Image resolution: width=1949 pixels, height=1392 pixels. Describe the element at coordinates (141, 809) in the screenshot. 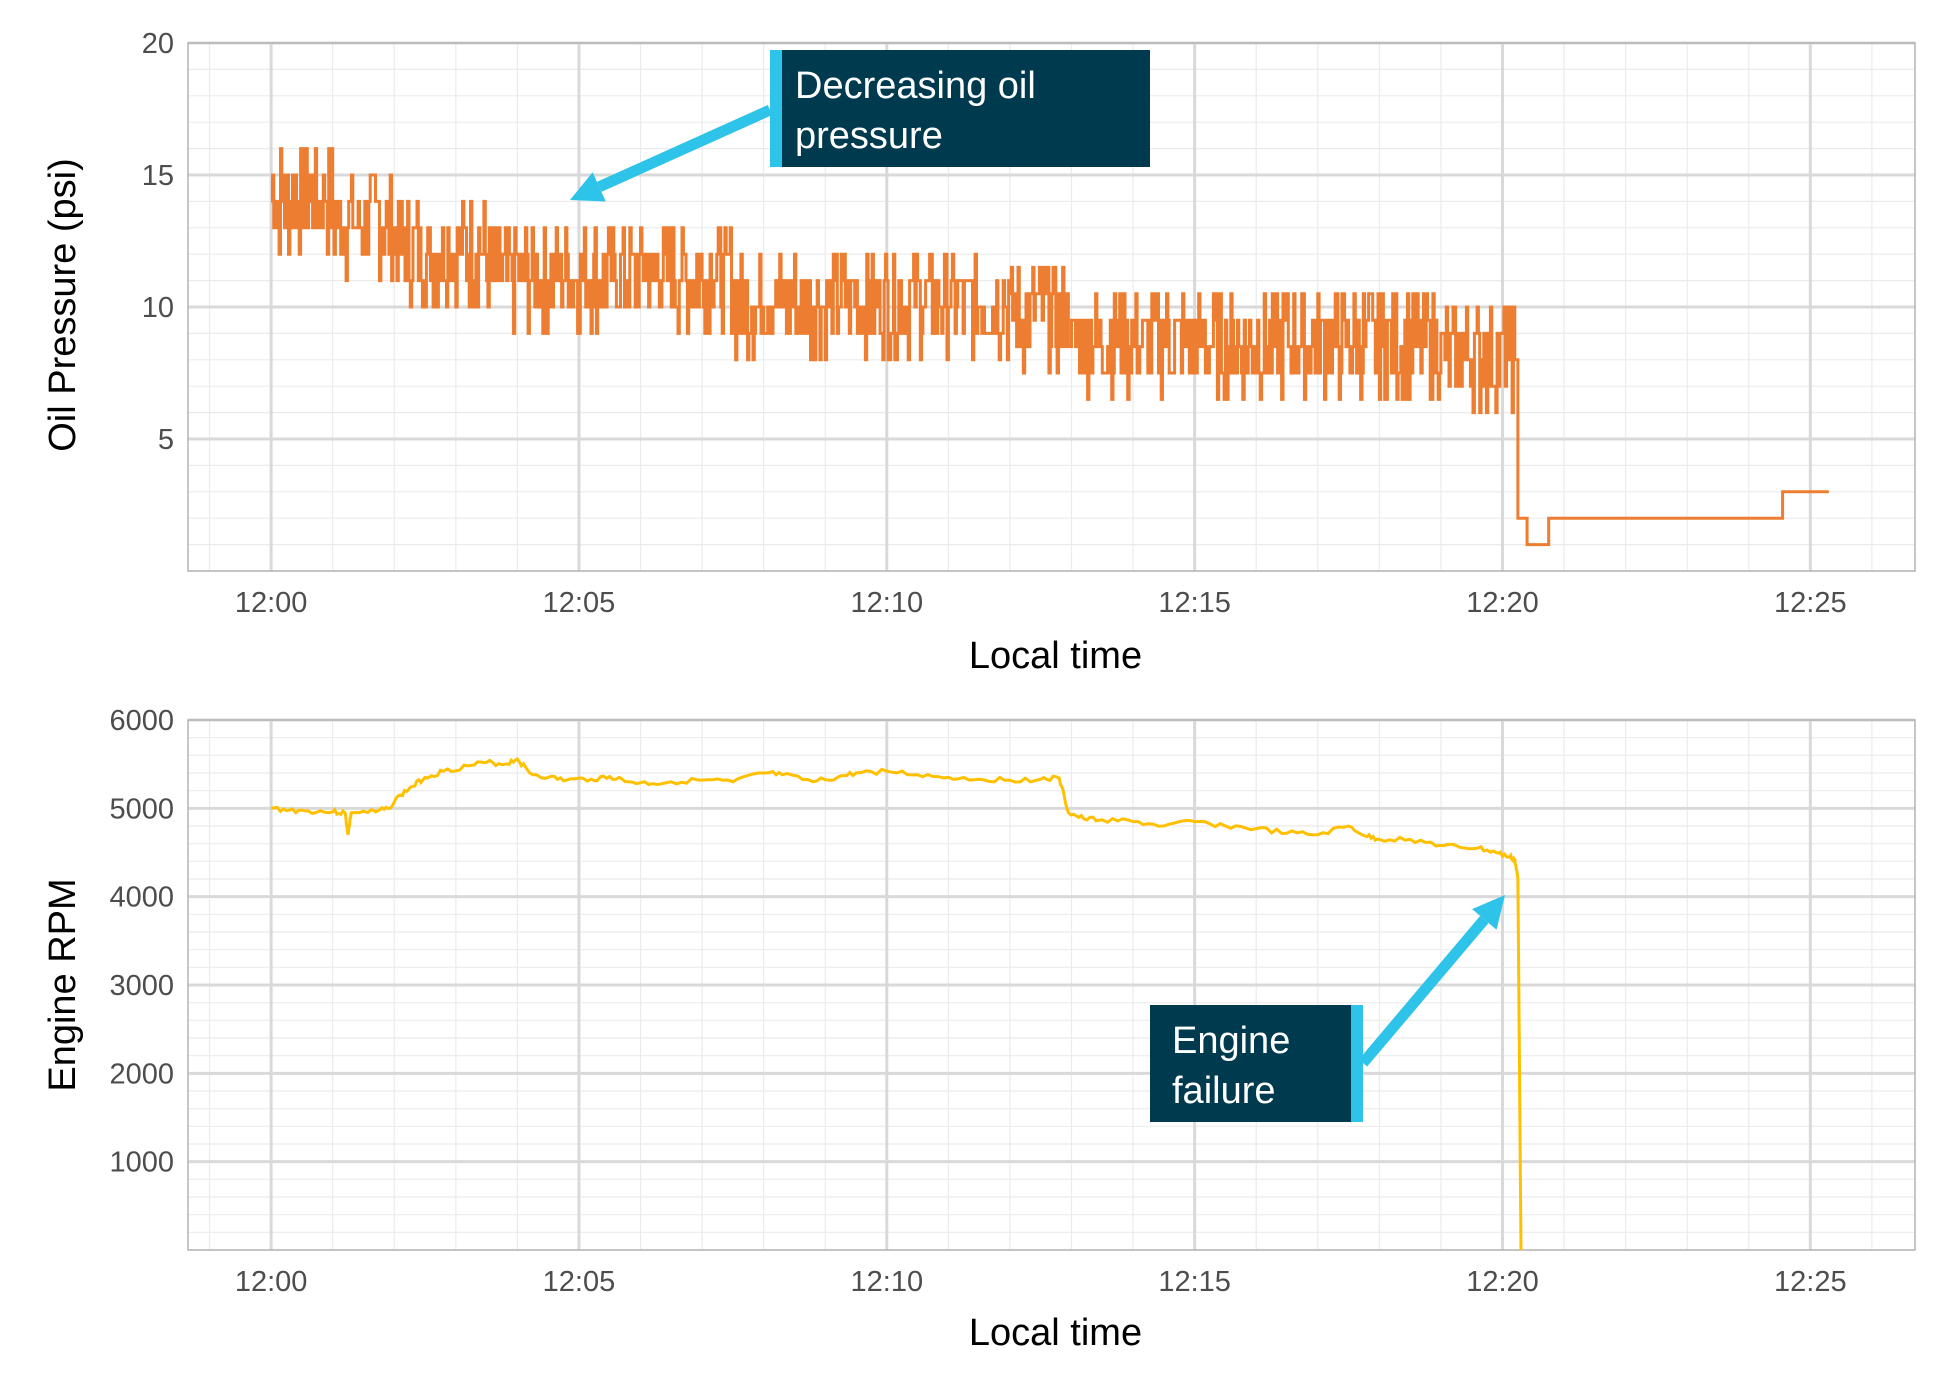

I see `y-tick-label: 5000` at that location.